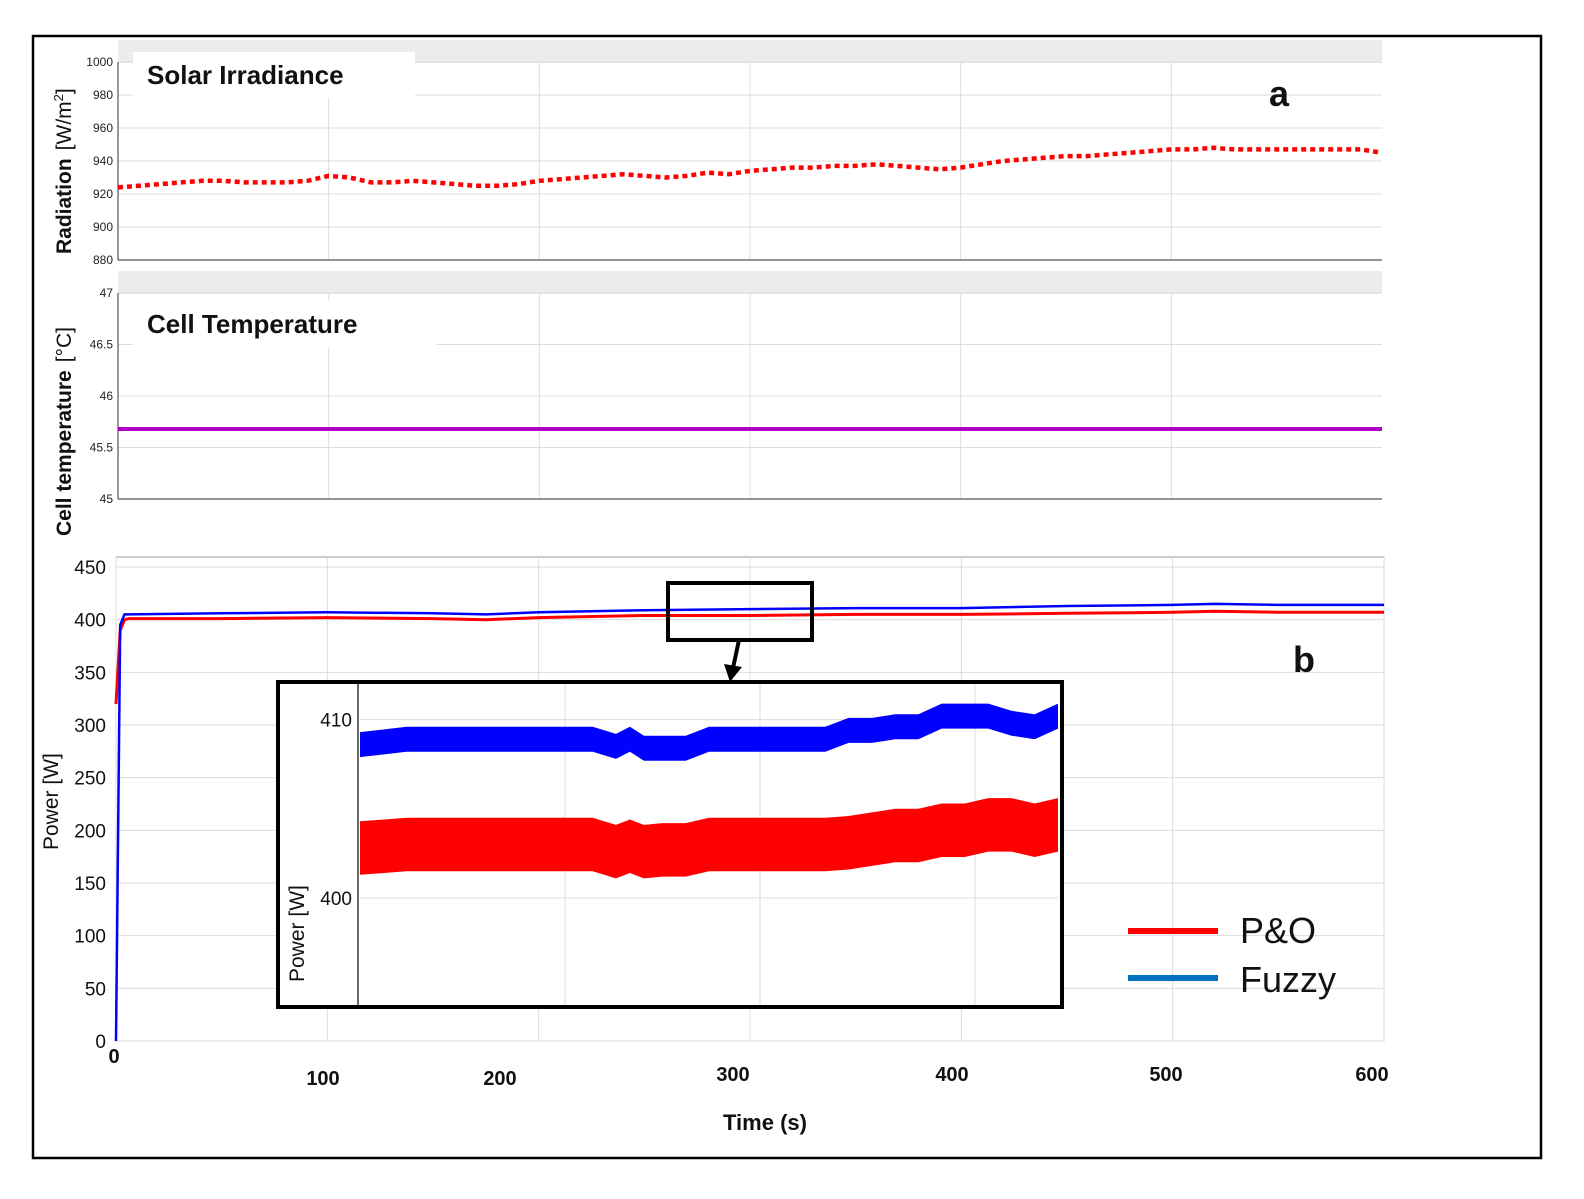  Describe the element at coordinates (252, 324) in the screenshot. I see `temperature-title: Cell Temperature` at that location.